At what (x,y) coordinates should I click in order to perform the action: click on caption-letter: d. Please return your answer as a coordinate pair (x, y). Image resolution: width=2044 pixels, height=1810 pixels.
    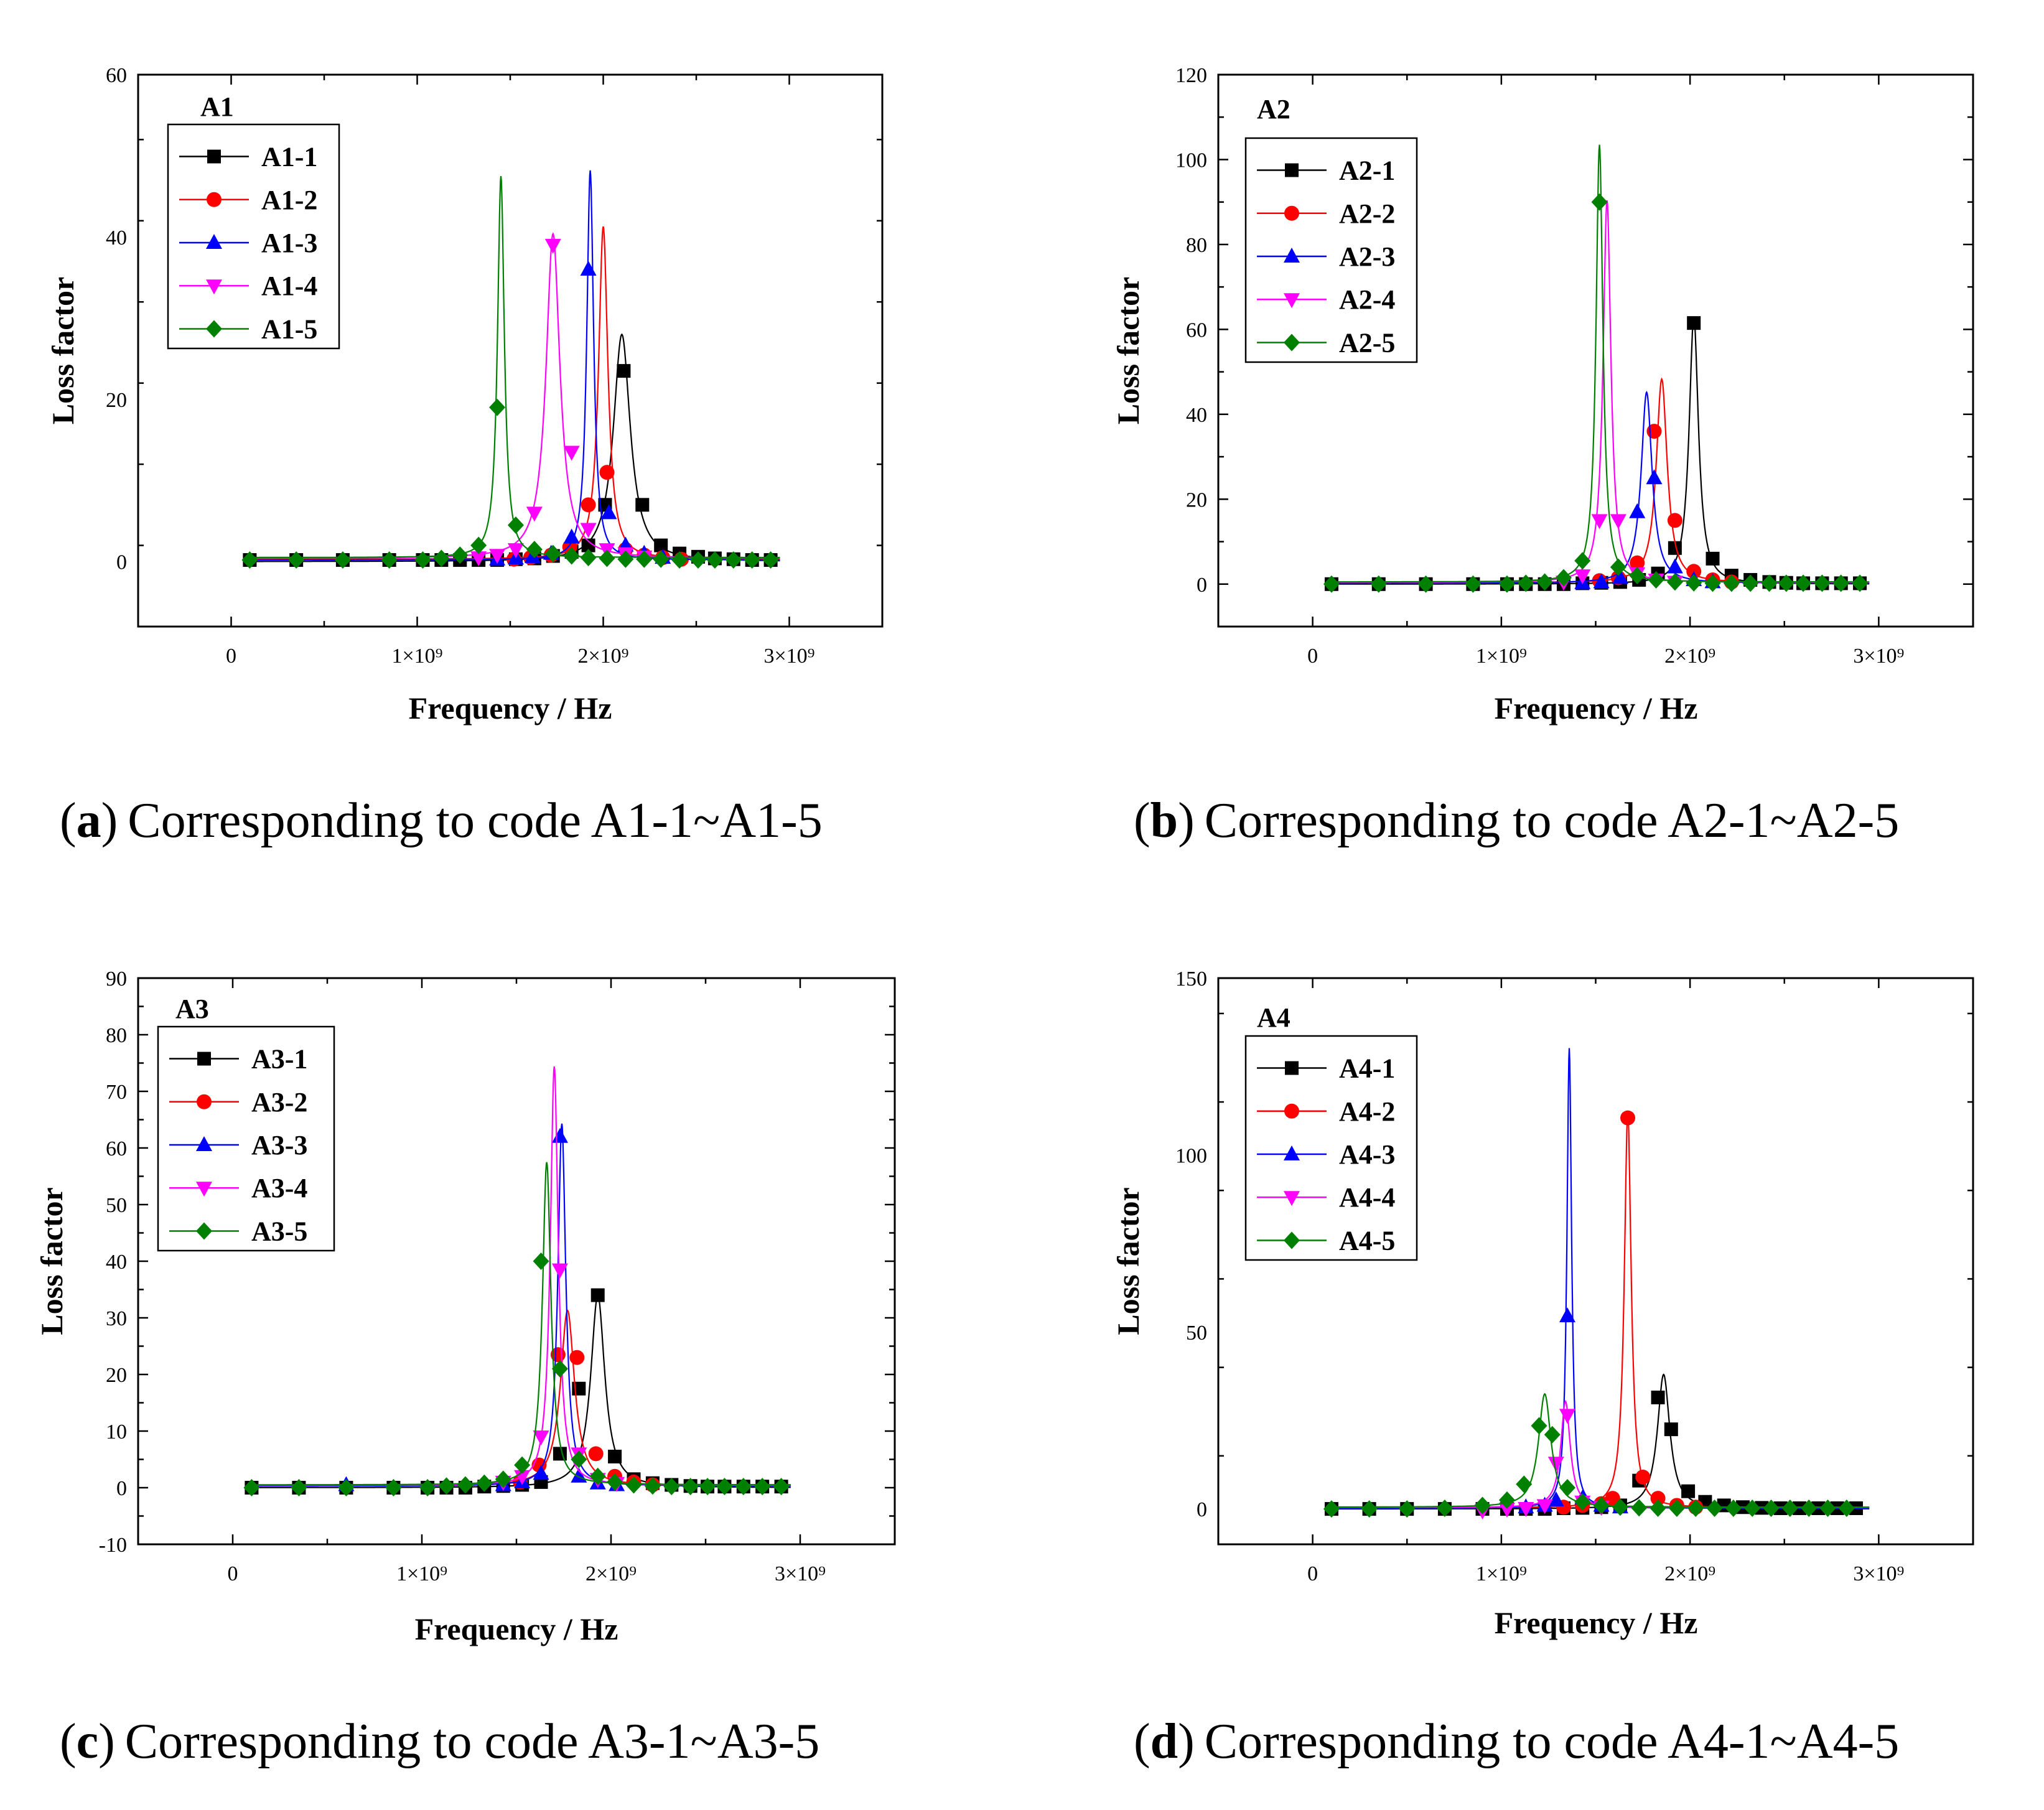
    Looking at the image, I should click on (1164, 1741).